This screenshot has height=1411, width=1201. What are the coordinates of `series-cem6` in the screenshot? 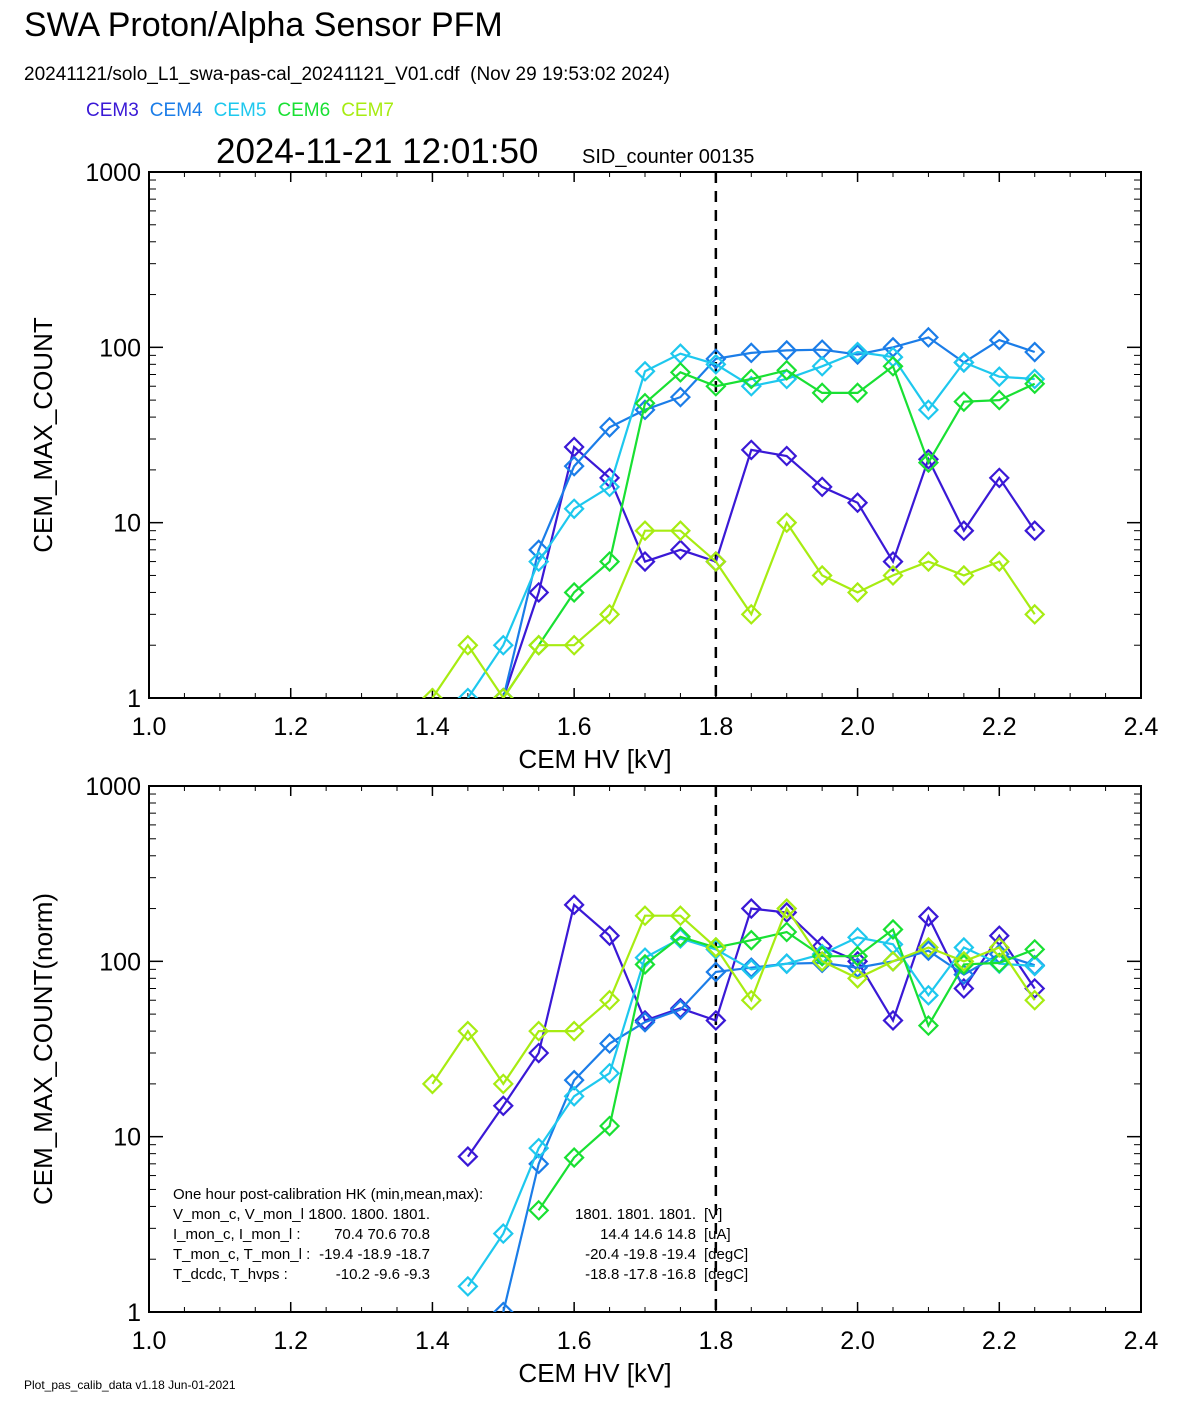 It's located at (787, 1069).